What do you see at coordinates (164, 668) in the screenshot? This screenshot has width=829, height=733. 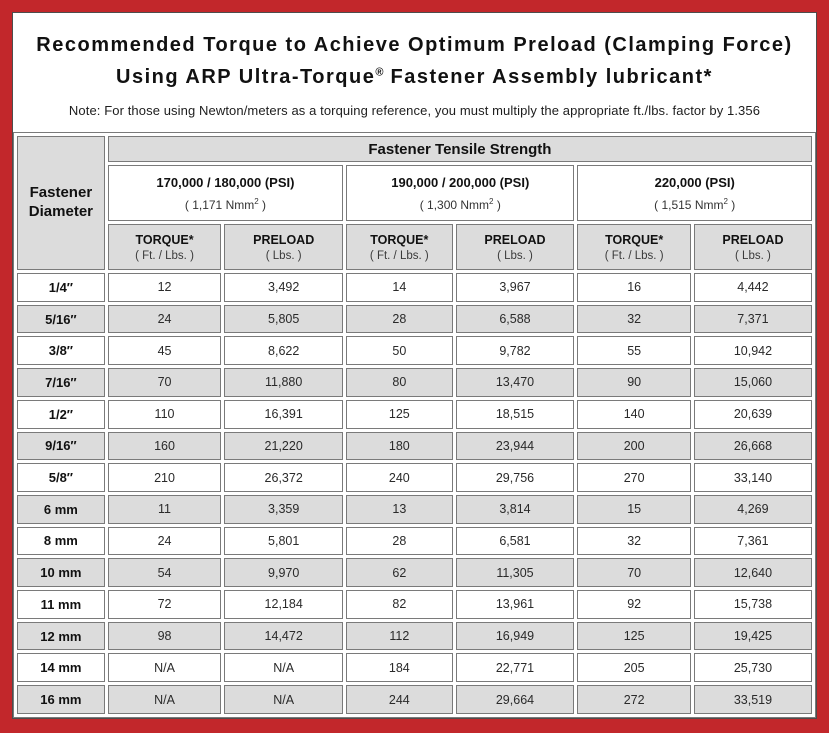 I see `torque-value-cell: N/A` at bounding box center [164, 668].